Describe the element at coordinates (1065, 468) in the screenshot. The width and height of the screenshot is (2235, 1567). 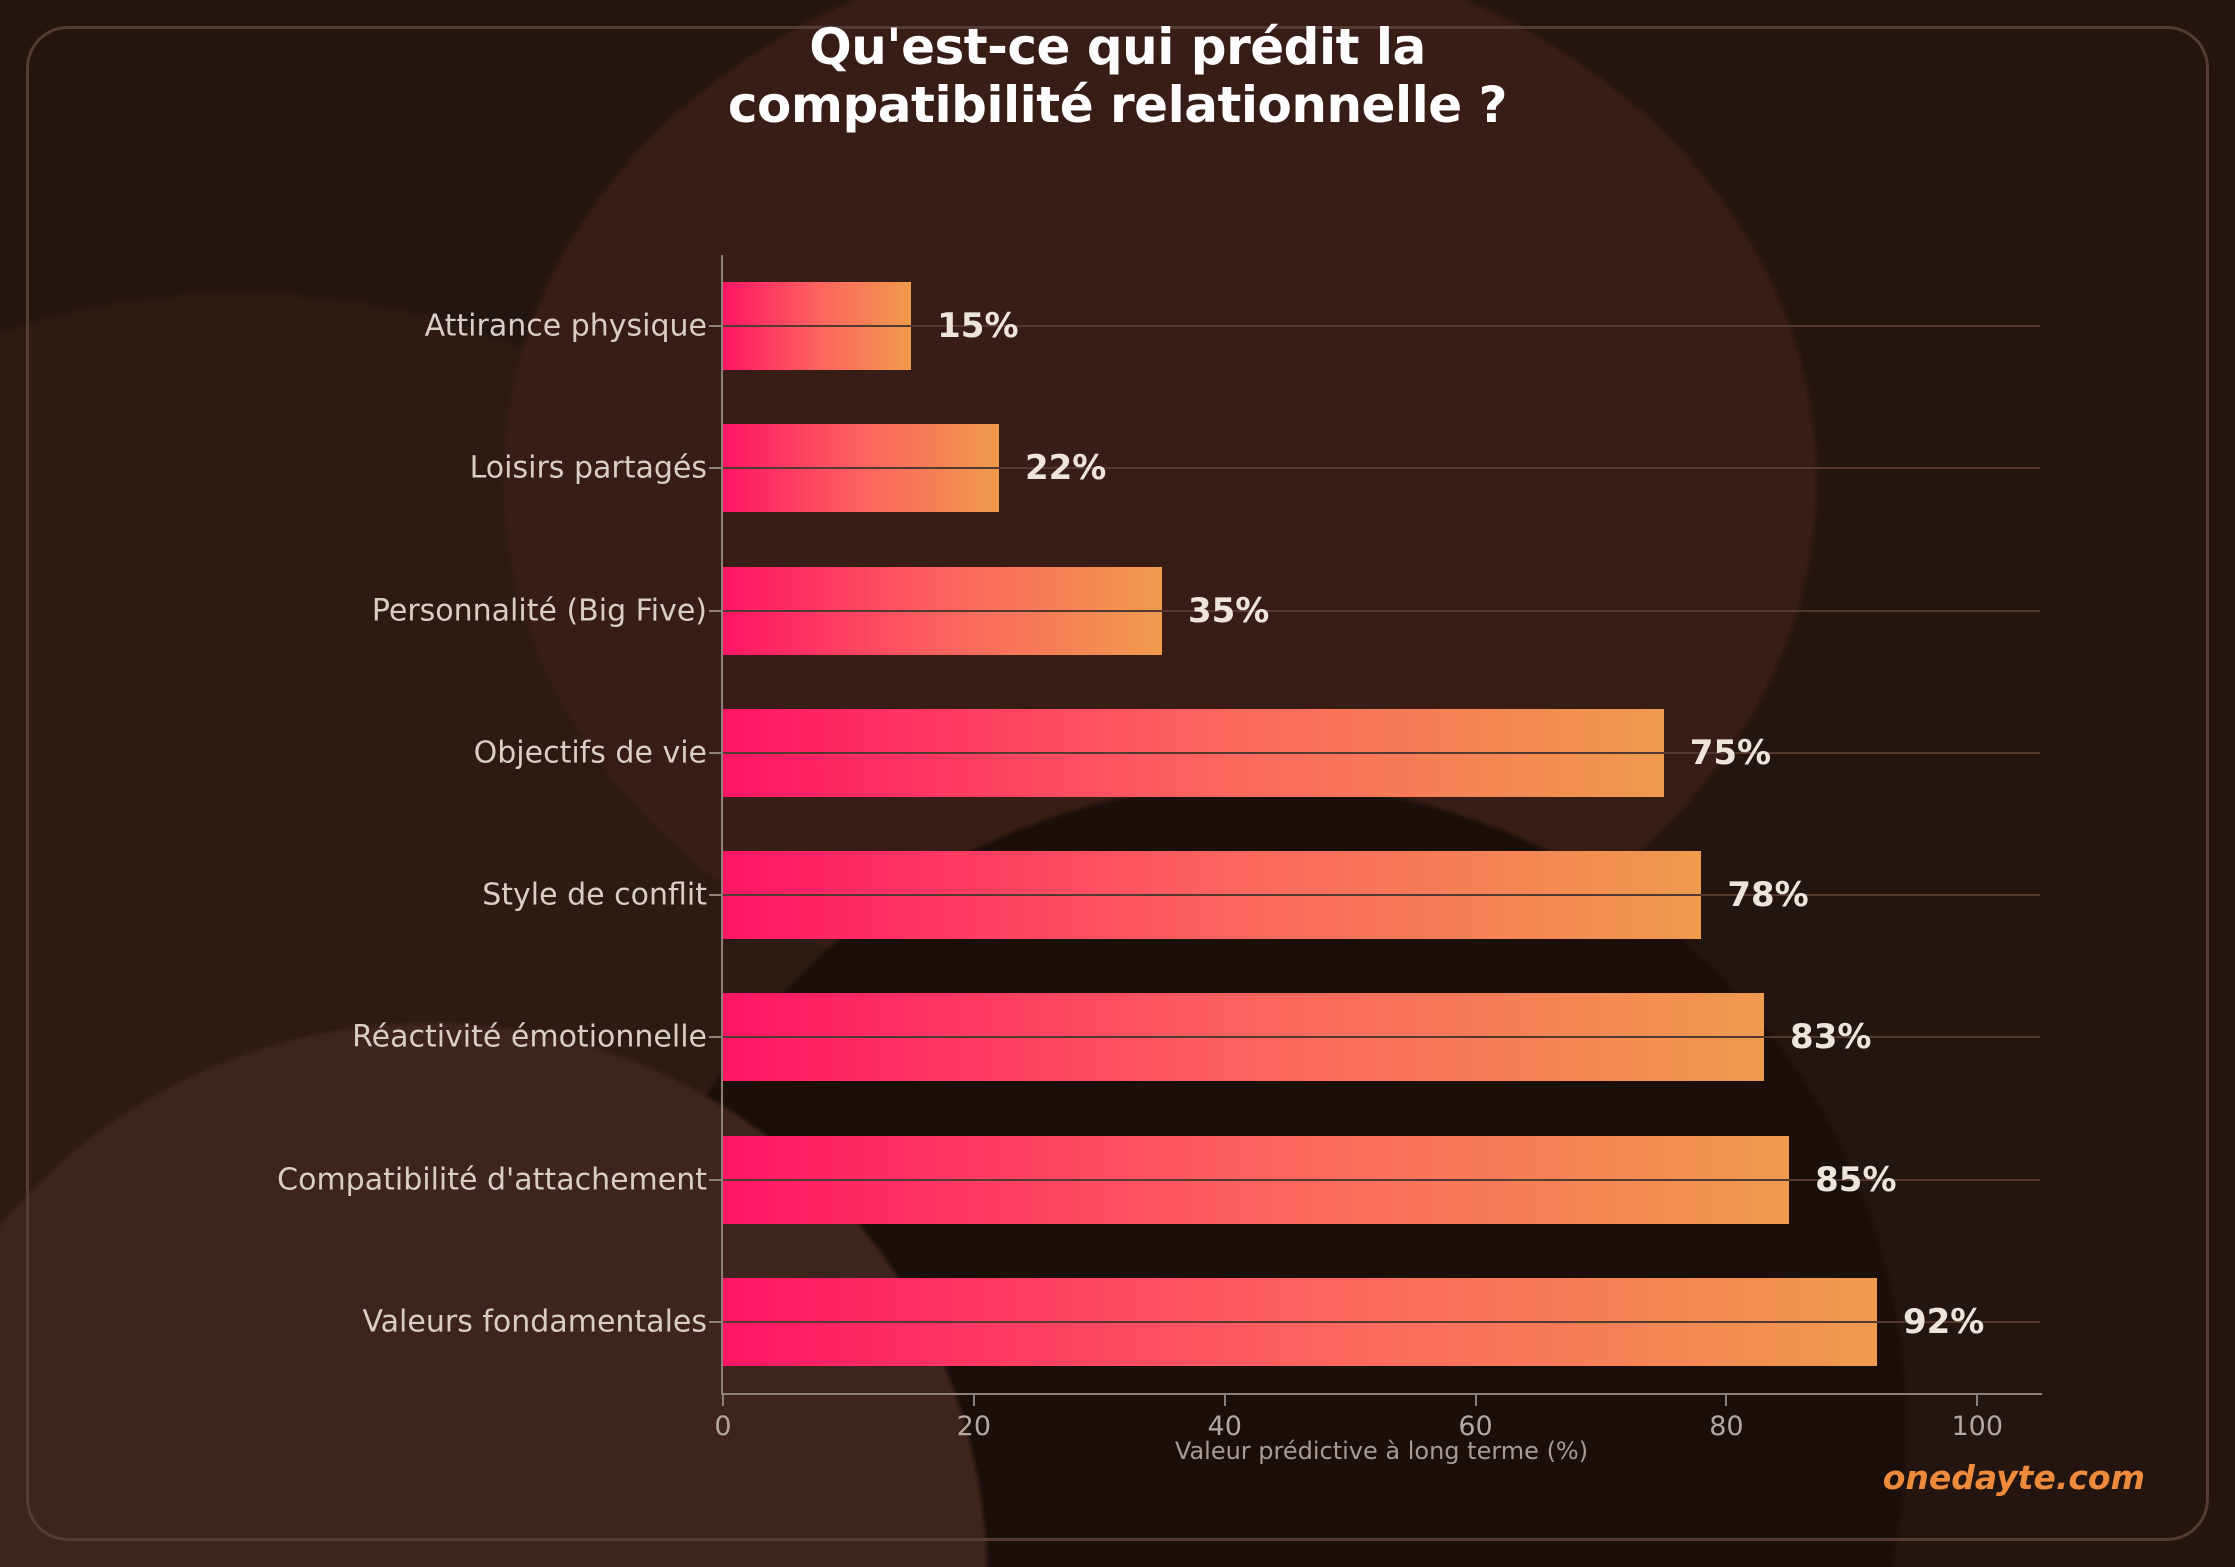
I see `value-label: 22%` at that location.